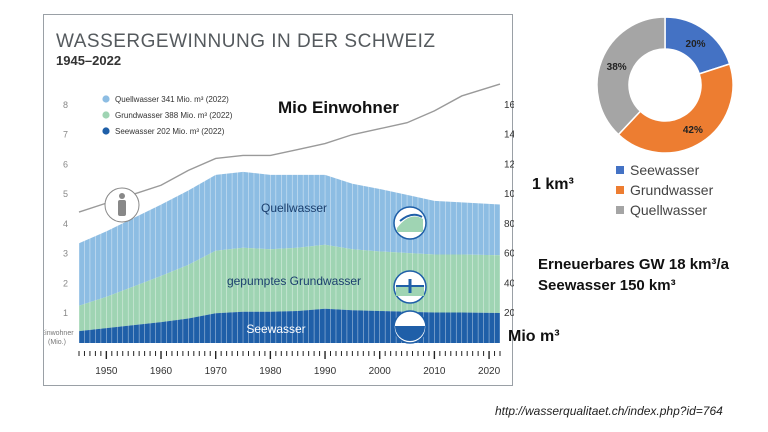 This screenshot has width=768, height=432. What do you see at coordinates (410, 333) in the screenshot?
I see `seewasser-icon-water` at bounding box center [410, 333].